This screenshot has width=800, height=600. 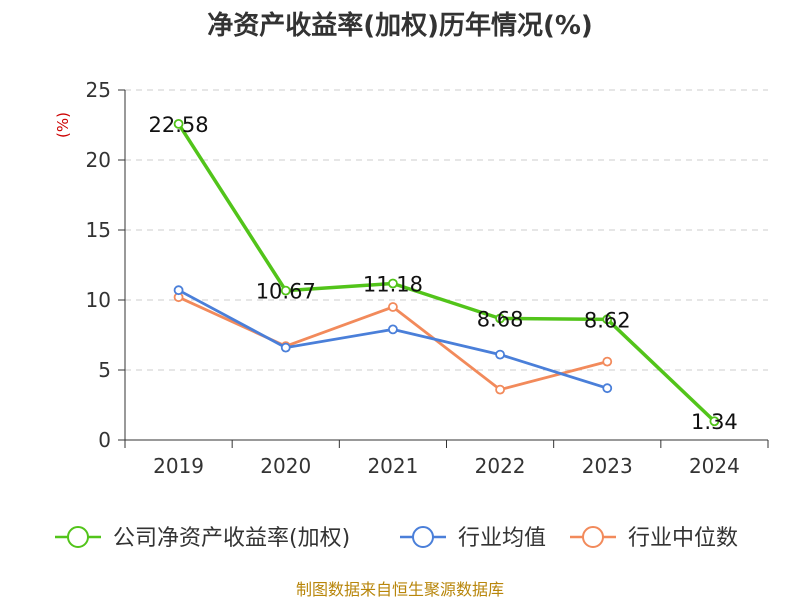 I want to click on legend-label: 行业均值, so click(x=502, y=538).